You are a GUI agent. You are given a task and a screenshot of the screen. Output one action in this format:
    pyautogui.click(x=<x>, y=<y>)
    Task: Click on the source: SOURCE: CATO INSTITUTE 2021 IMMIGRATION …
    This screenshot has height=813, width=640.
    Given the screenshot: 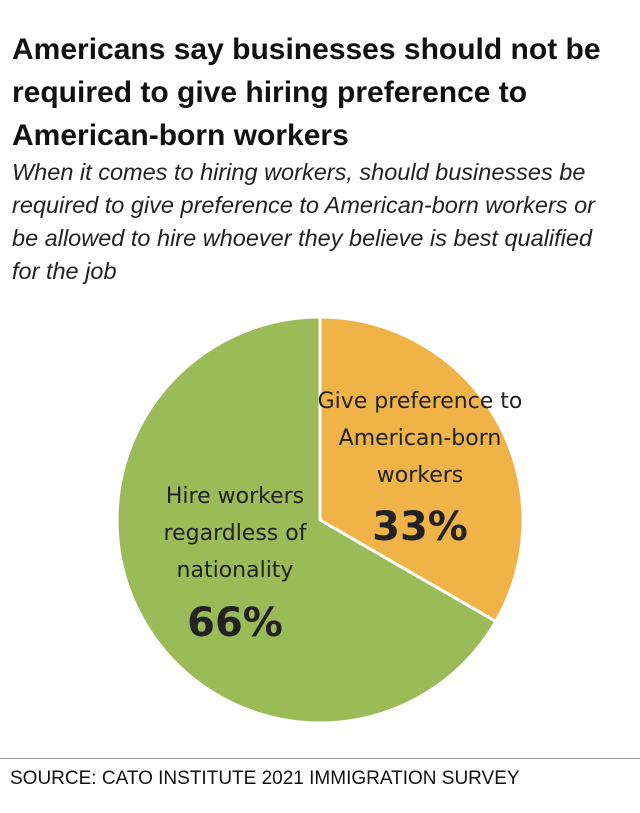 What is the action you would take?
    pyautogui.click(x=265, y=778)
    